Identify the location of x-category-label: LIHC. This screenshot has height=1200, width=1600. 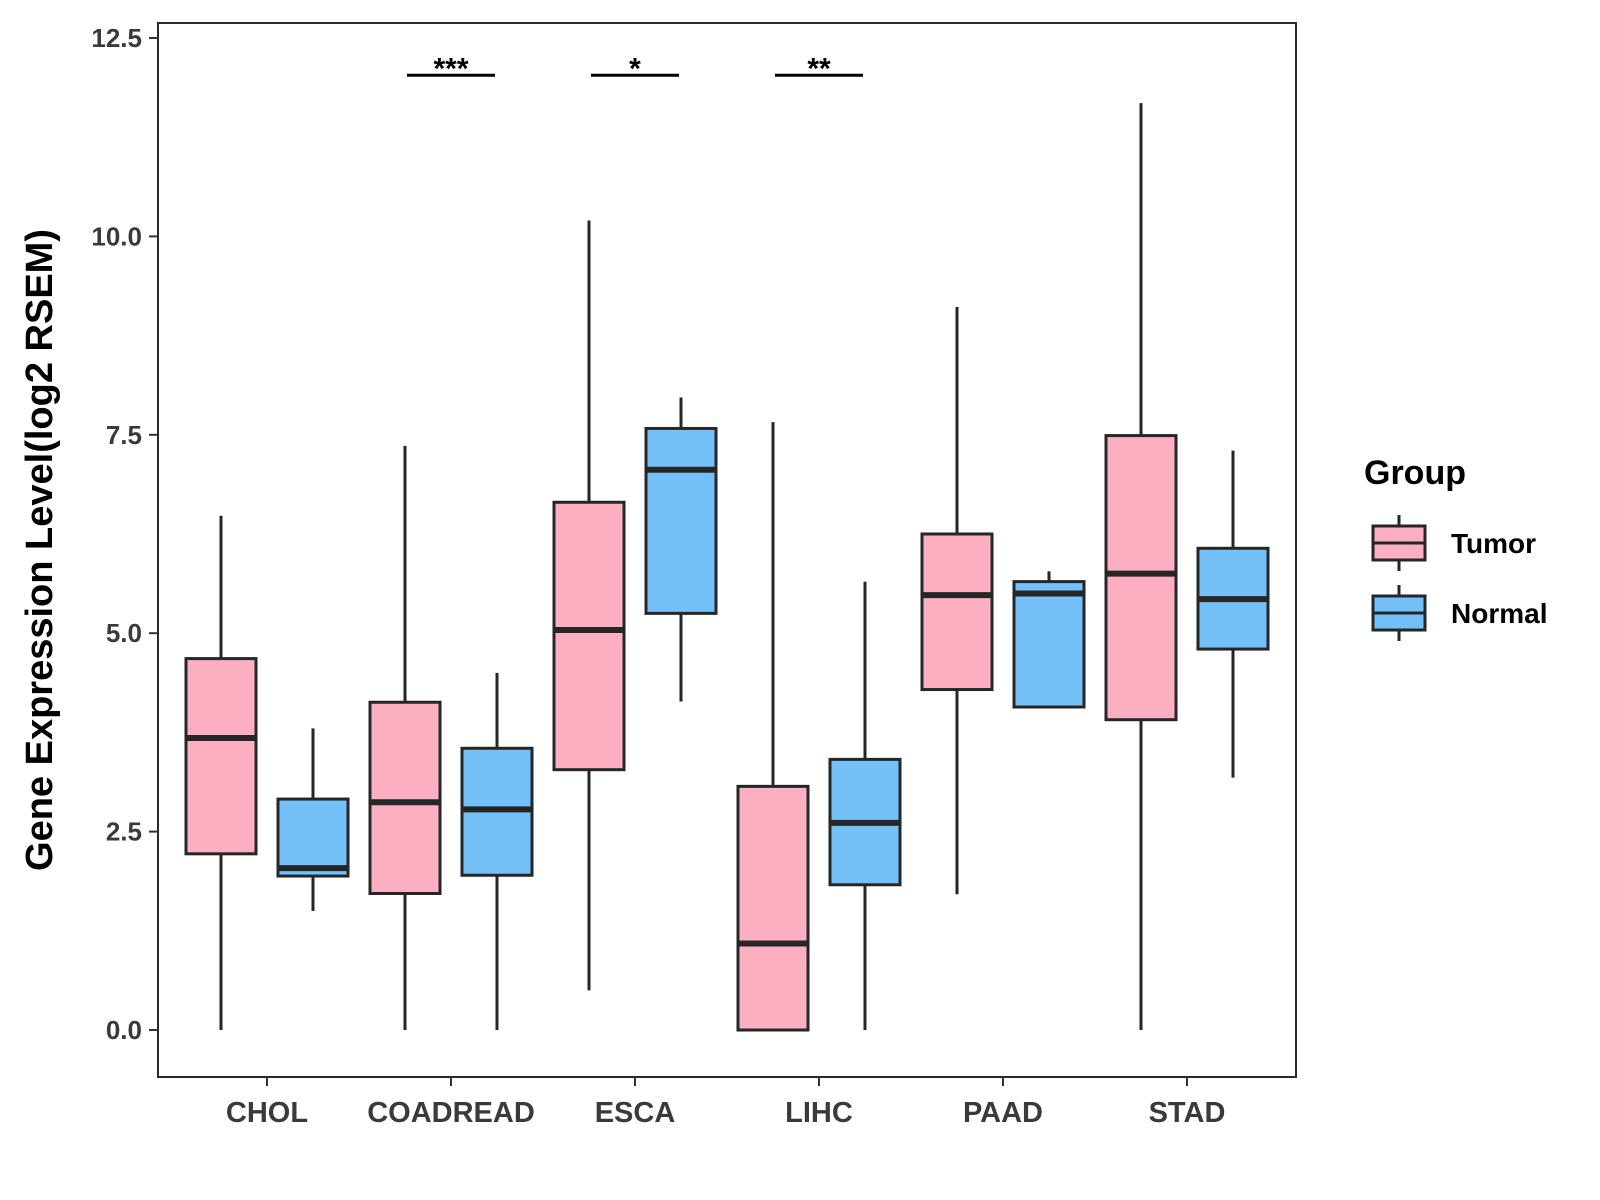
(819, 1113).